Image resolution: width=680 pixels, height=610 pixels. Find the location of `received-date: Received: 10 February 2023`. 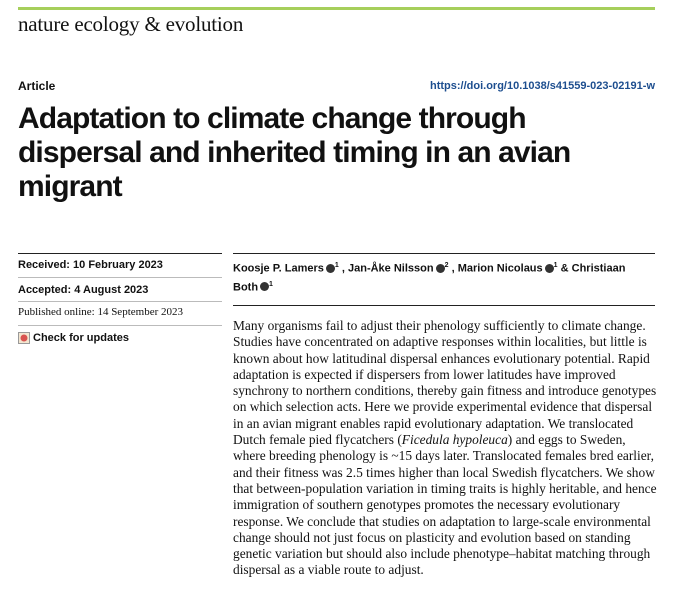

received-date: Received: 10 February 2023 is located at coordinates (90, 265).